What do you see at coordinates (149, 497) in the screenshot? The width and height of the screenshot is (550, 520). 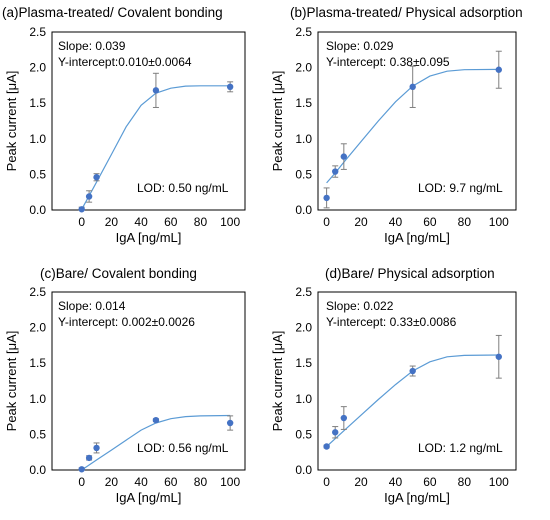 I see `panel-c-xlabel: IgA [ng/mL]` at bounding box center [149, 497].